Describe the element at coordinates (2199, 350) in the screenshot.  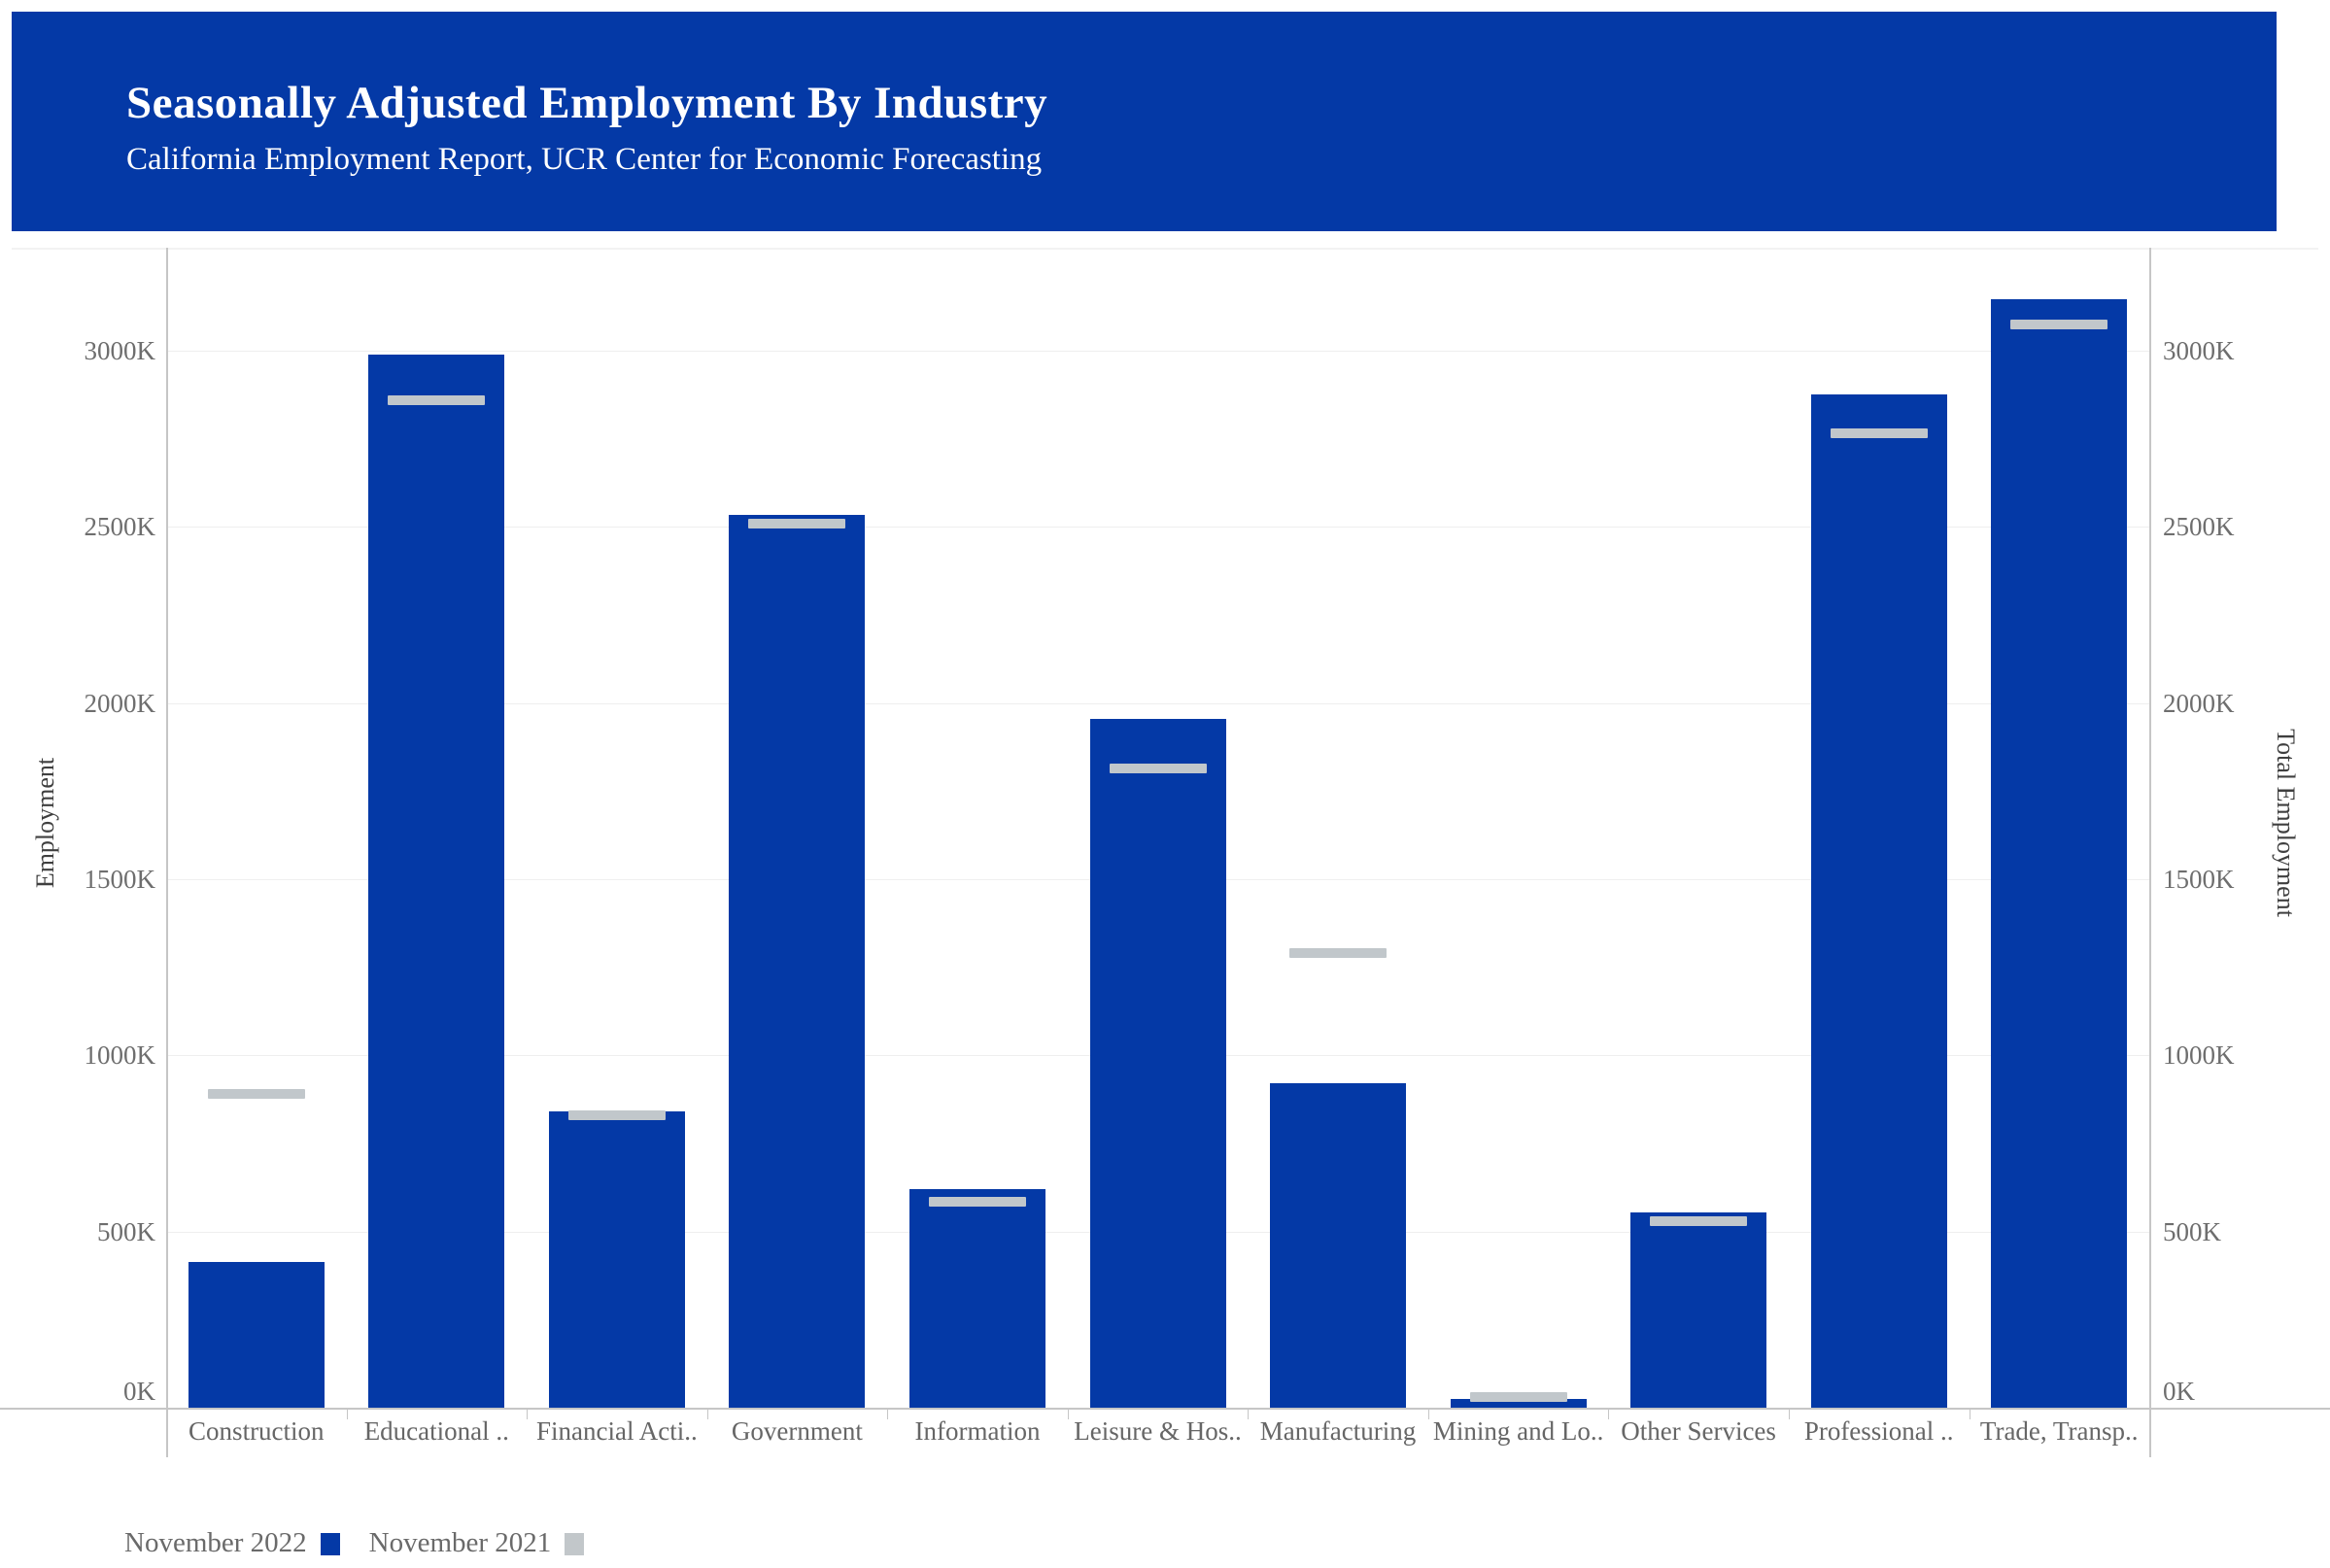
I see `y-tick-label-right: 3000K` at that location.